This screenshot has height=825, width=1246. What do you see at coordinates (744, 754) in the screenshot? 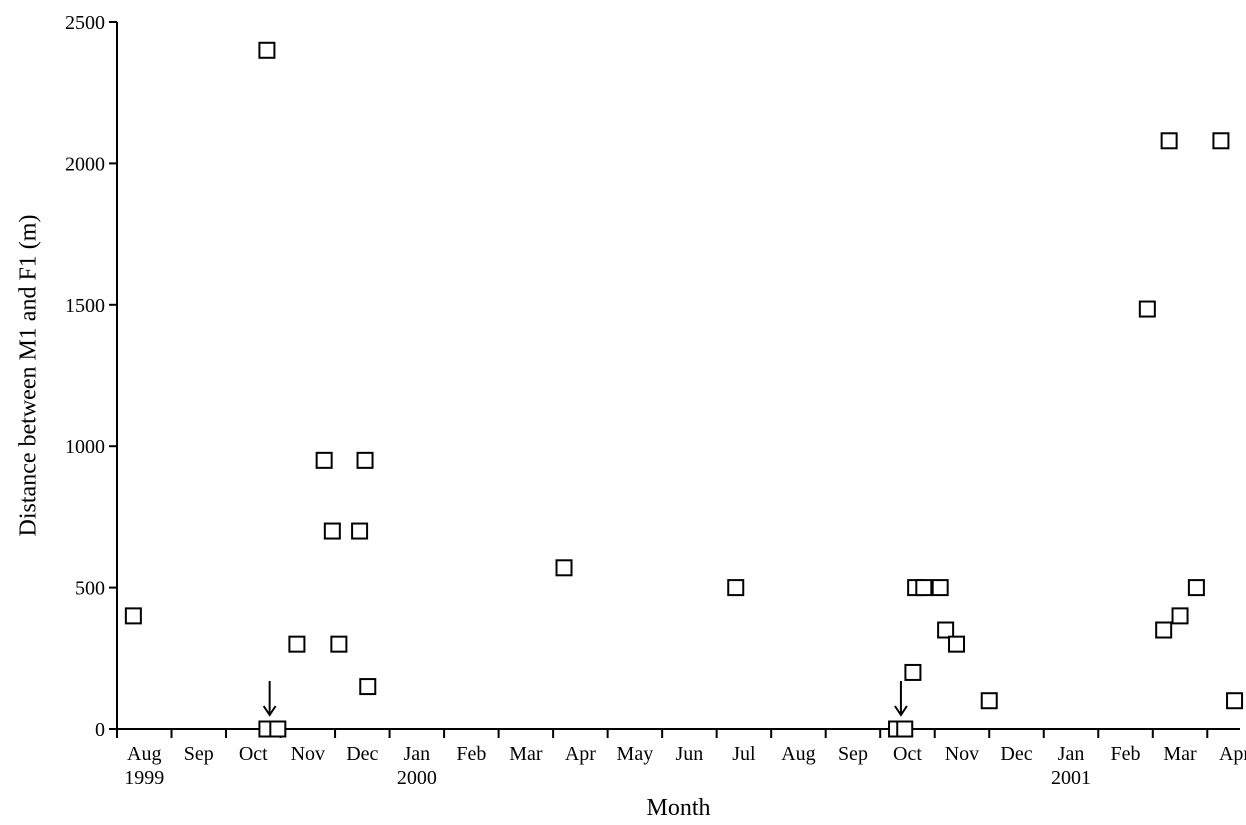
I see `month-label: Jul` at bounding box center [744, 754].